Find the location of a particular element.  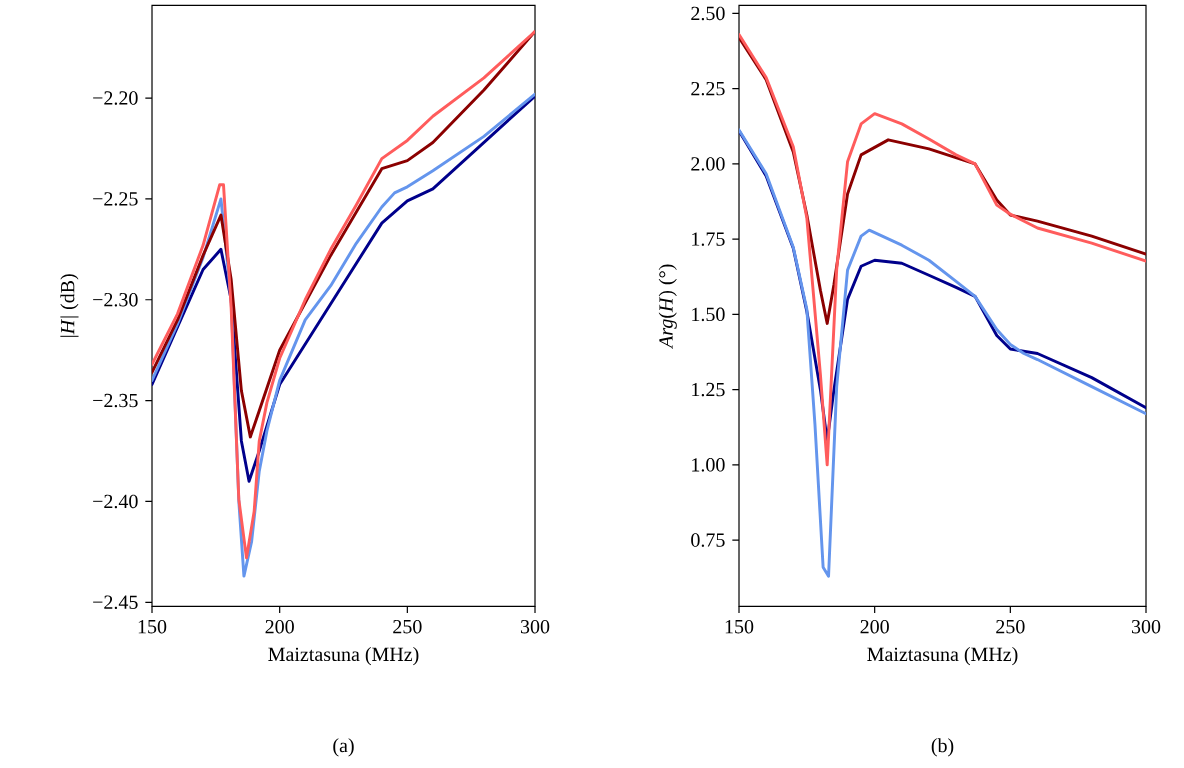

y-axis-title: Arg(H) (°) is located at coordinates (667, 306).